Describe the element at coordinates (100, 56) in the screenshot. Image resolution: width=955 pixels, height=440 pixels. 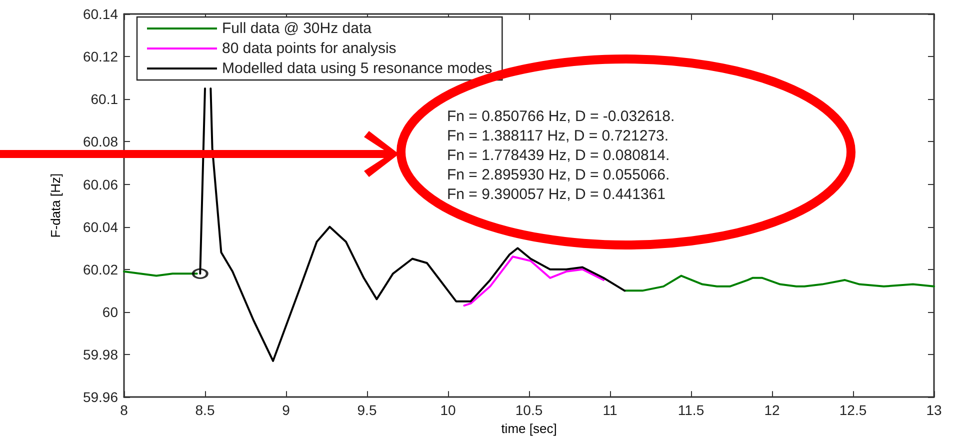
I see `y-tick-label: 60.12` at that location.